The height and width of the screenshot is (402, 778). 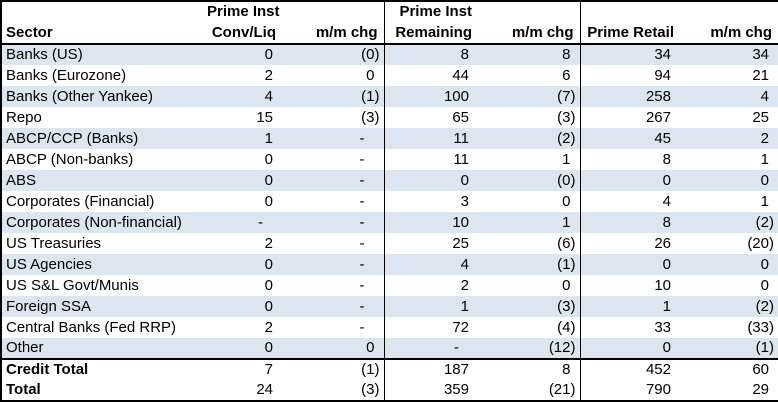 I want to click on sector-cell: US Agencies, so click(x=49, y=264).